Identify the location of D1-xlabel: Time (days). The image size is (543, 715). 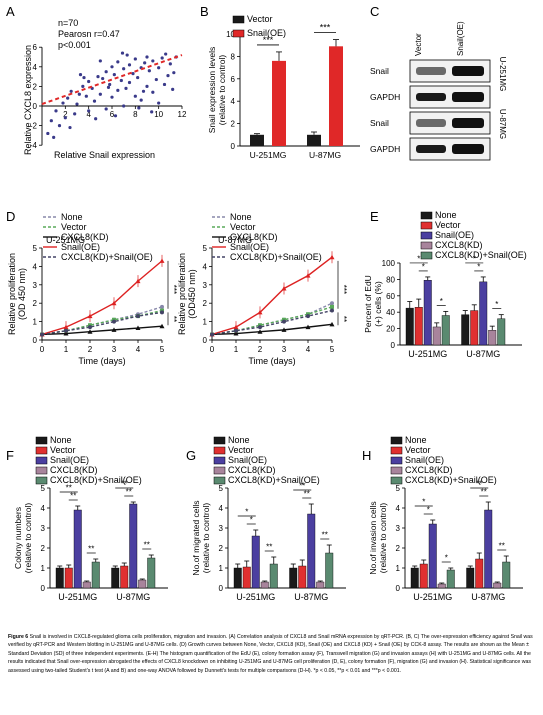
(101, 361).